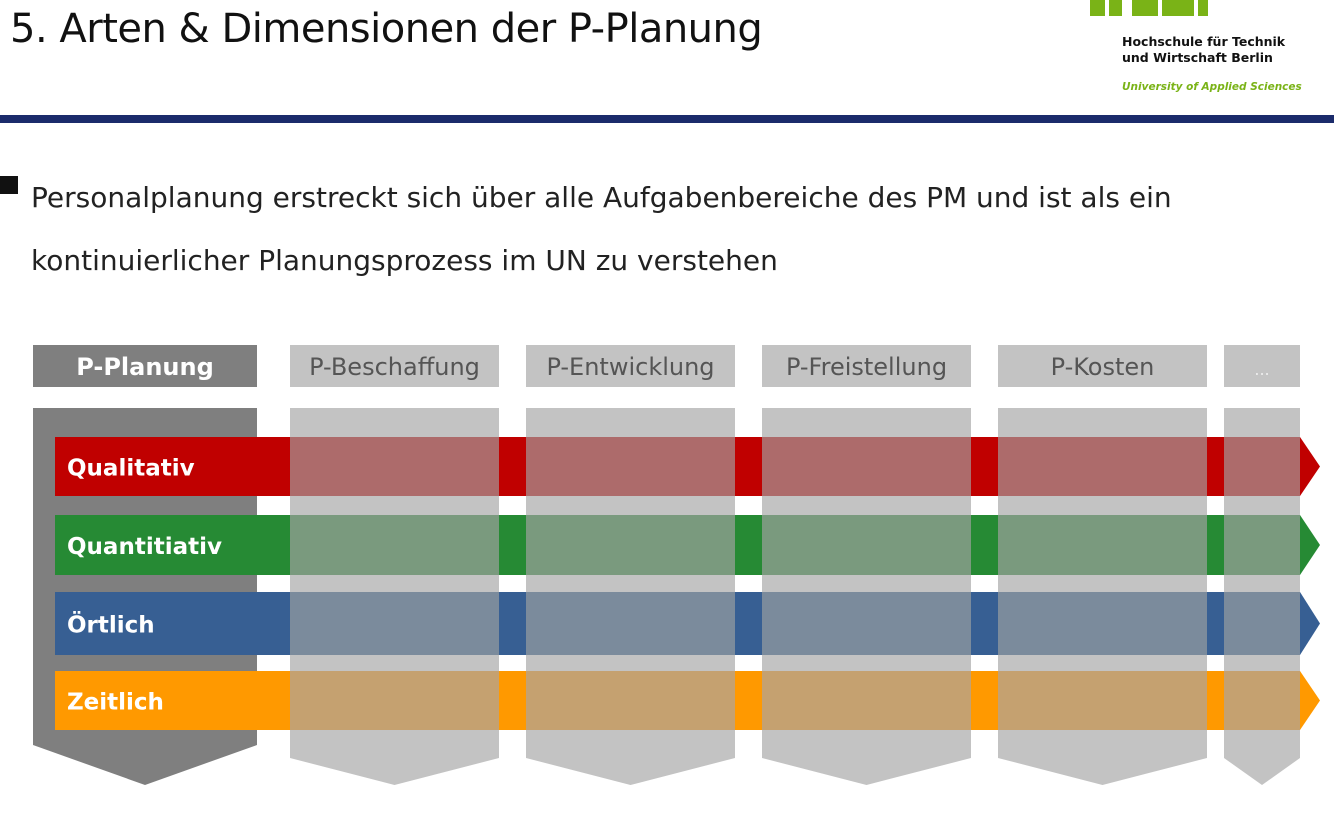 Image resolution: width=1334 pixels, height=839 pixels. I want to click on main-header-label: P-Planung, so click(145, 367).